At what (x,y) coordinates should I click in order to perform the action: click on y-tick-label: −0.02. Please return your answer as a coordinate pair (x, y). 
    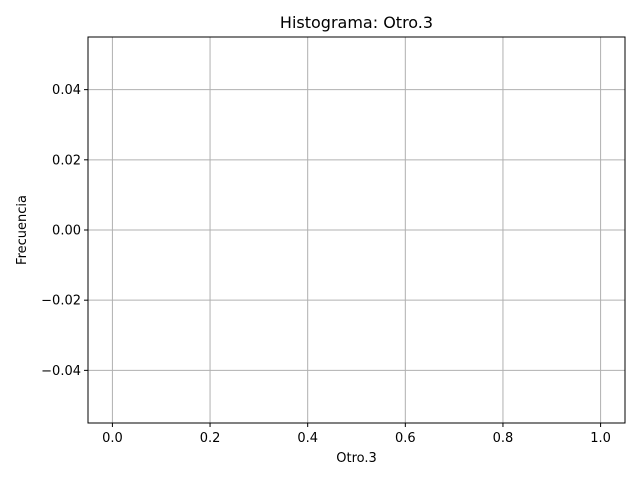
    Looking at the image, I should click on (61, 301).